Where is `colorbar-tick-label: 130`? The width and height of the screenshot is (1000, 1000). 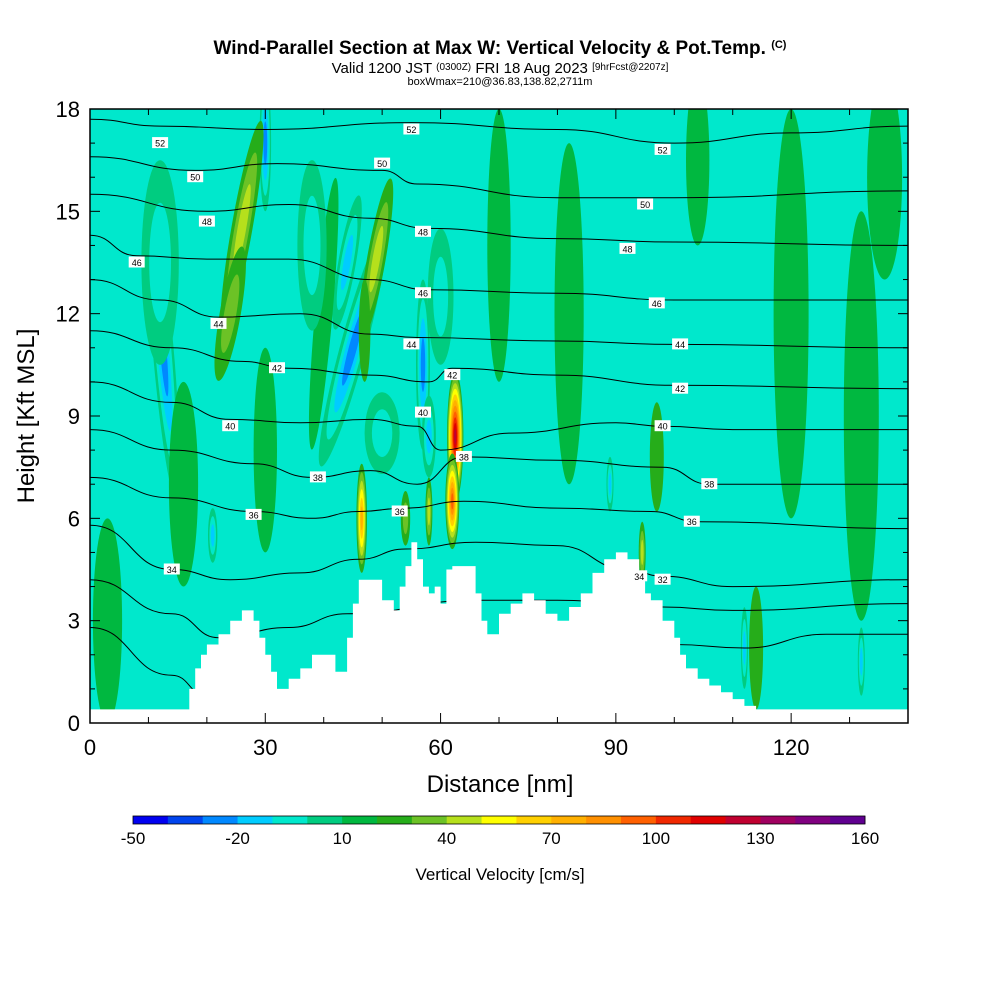 colorbar-tick-label: 130 is located at coordinates (760, 838).